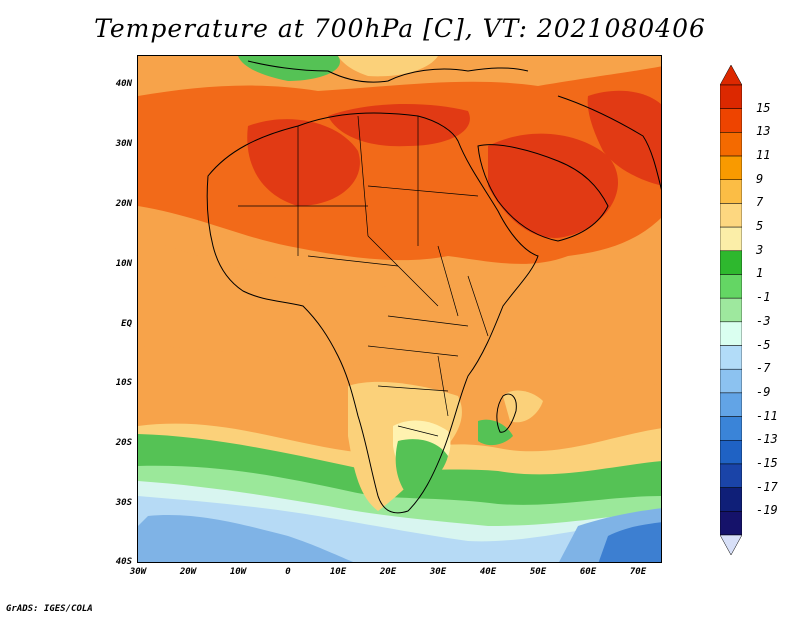  Describe the element at coordinates (523, 406) in the screenshot. I see `madagascar-warm` at that location.